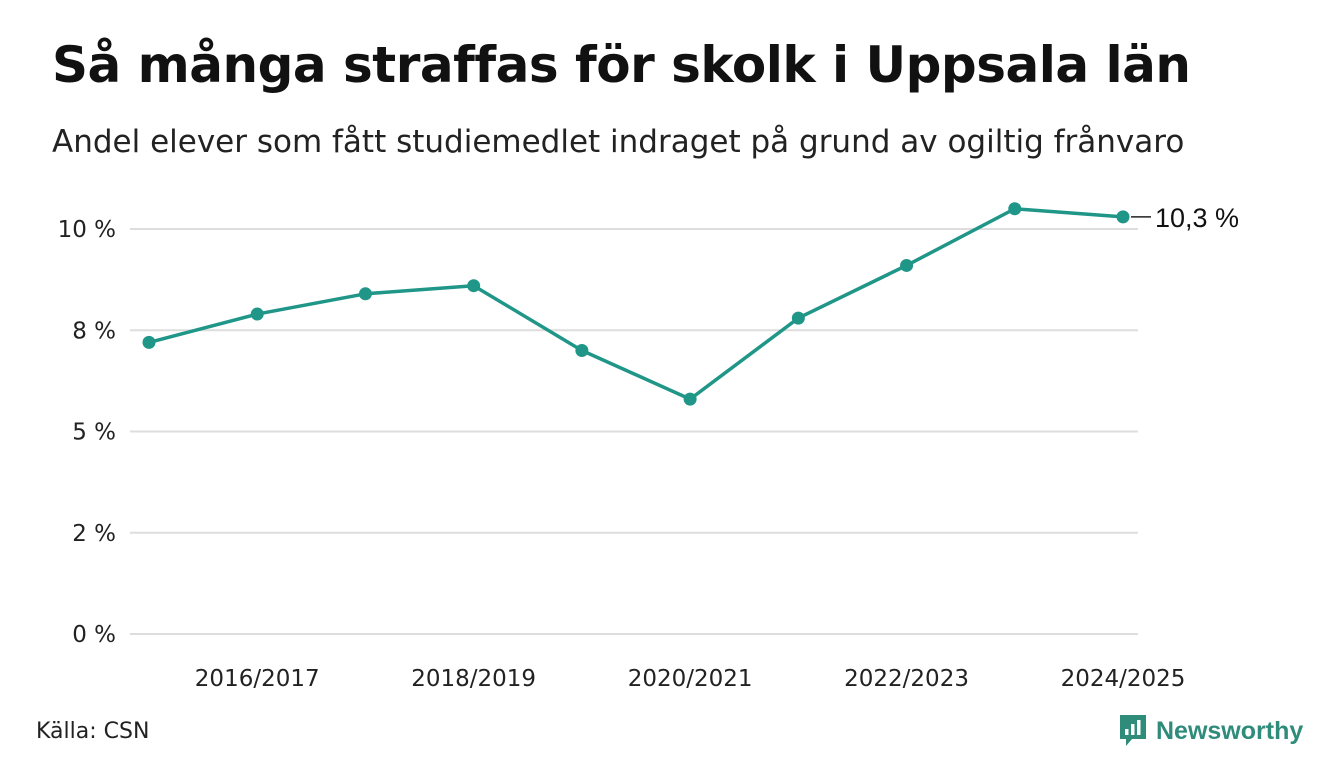 This screenshot has width=1340, height=780. What do you see at coordinates (94, 433) in the screenshot?
I see `y-tick-label: 5 %` at bounding box center [94, 433].